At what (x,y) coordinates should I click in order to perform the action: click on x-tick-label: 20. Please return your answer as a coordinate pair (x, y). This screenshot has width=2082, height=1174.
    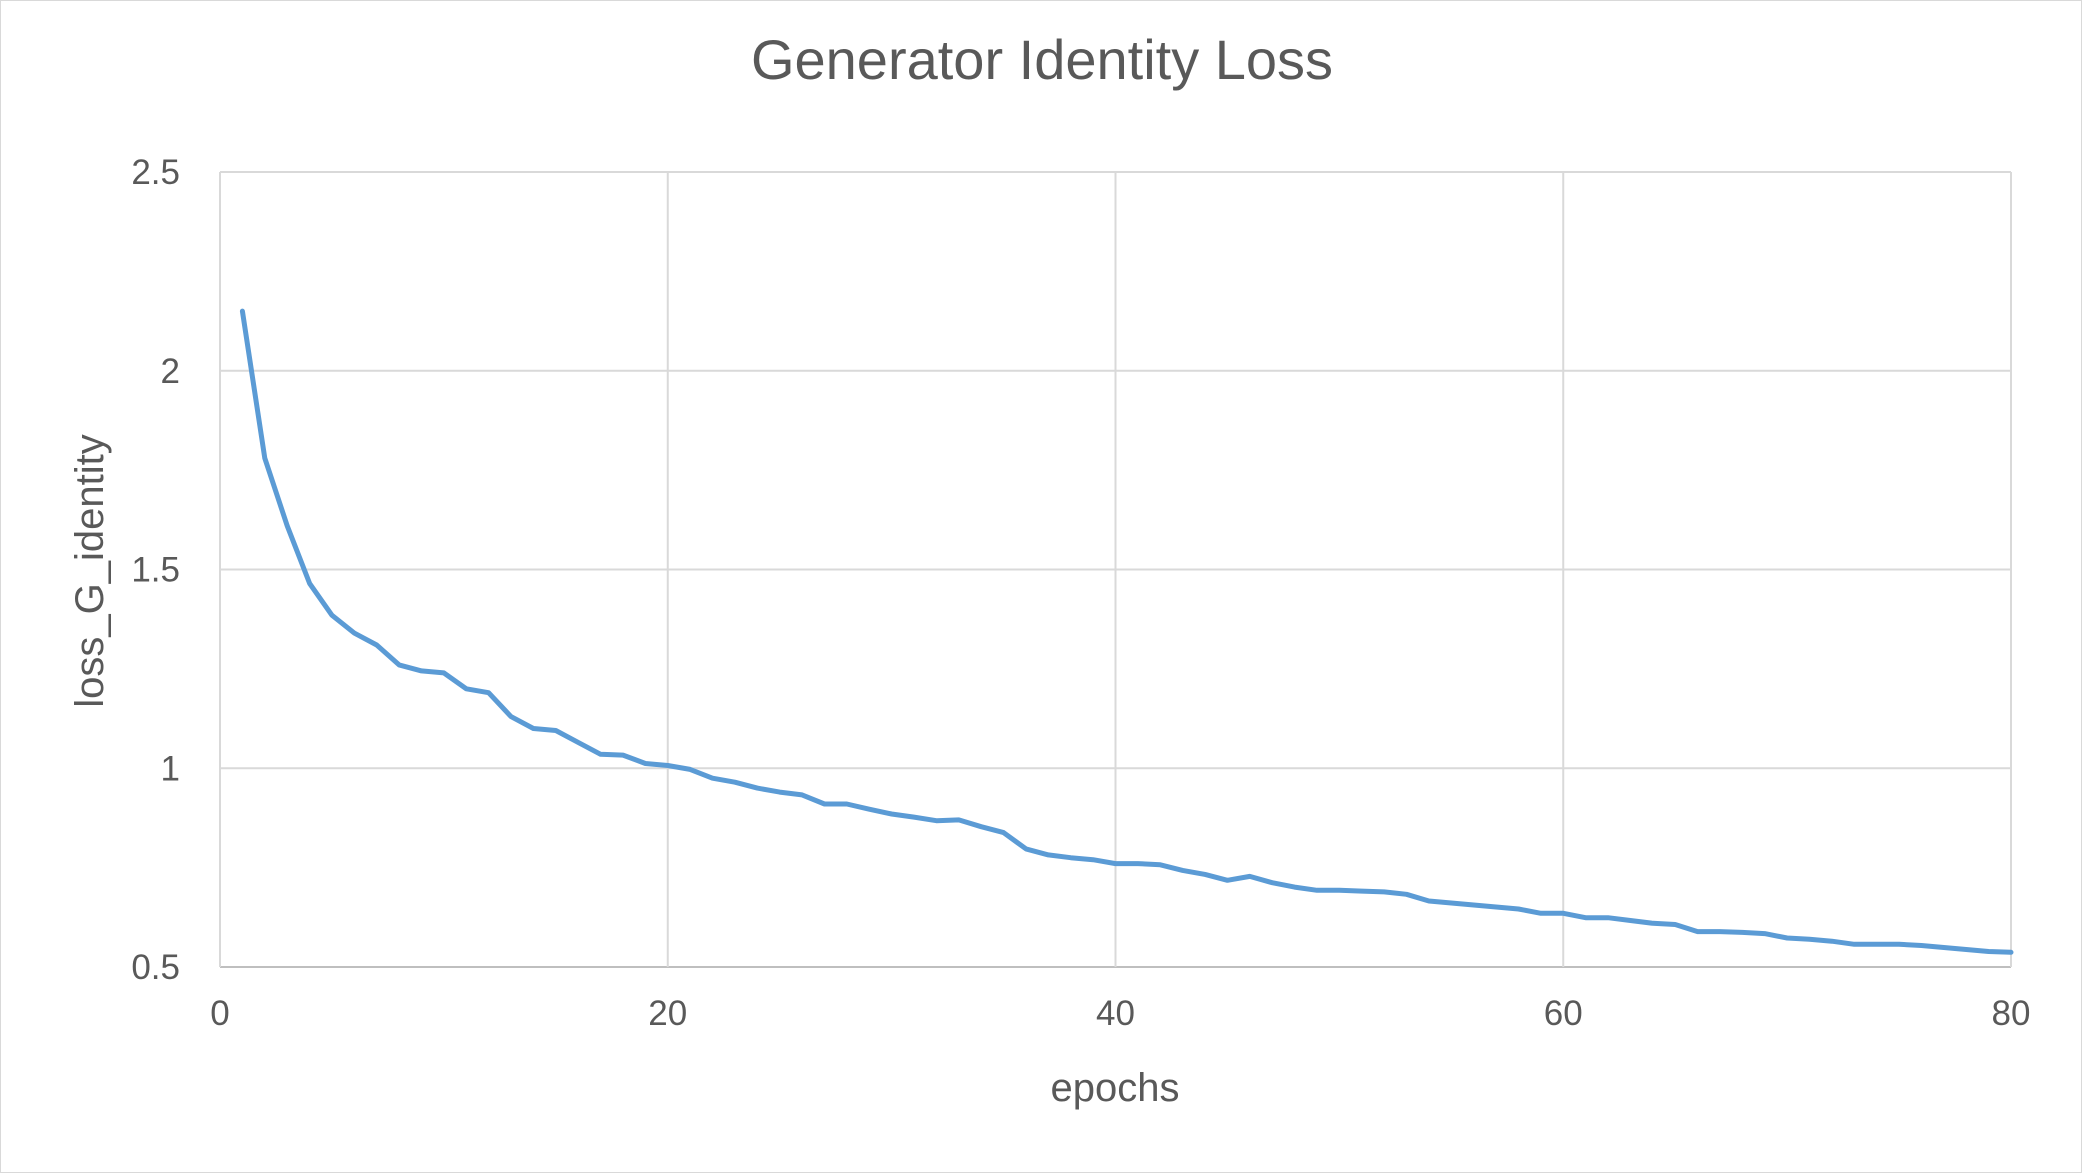
    Looking at the image, I should click on (667, 1013).